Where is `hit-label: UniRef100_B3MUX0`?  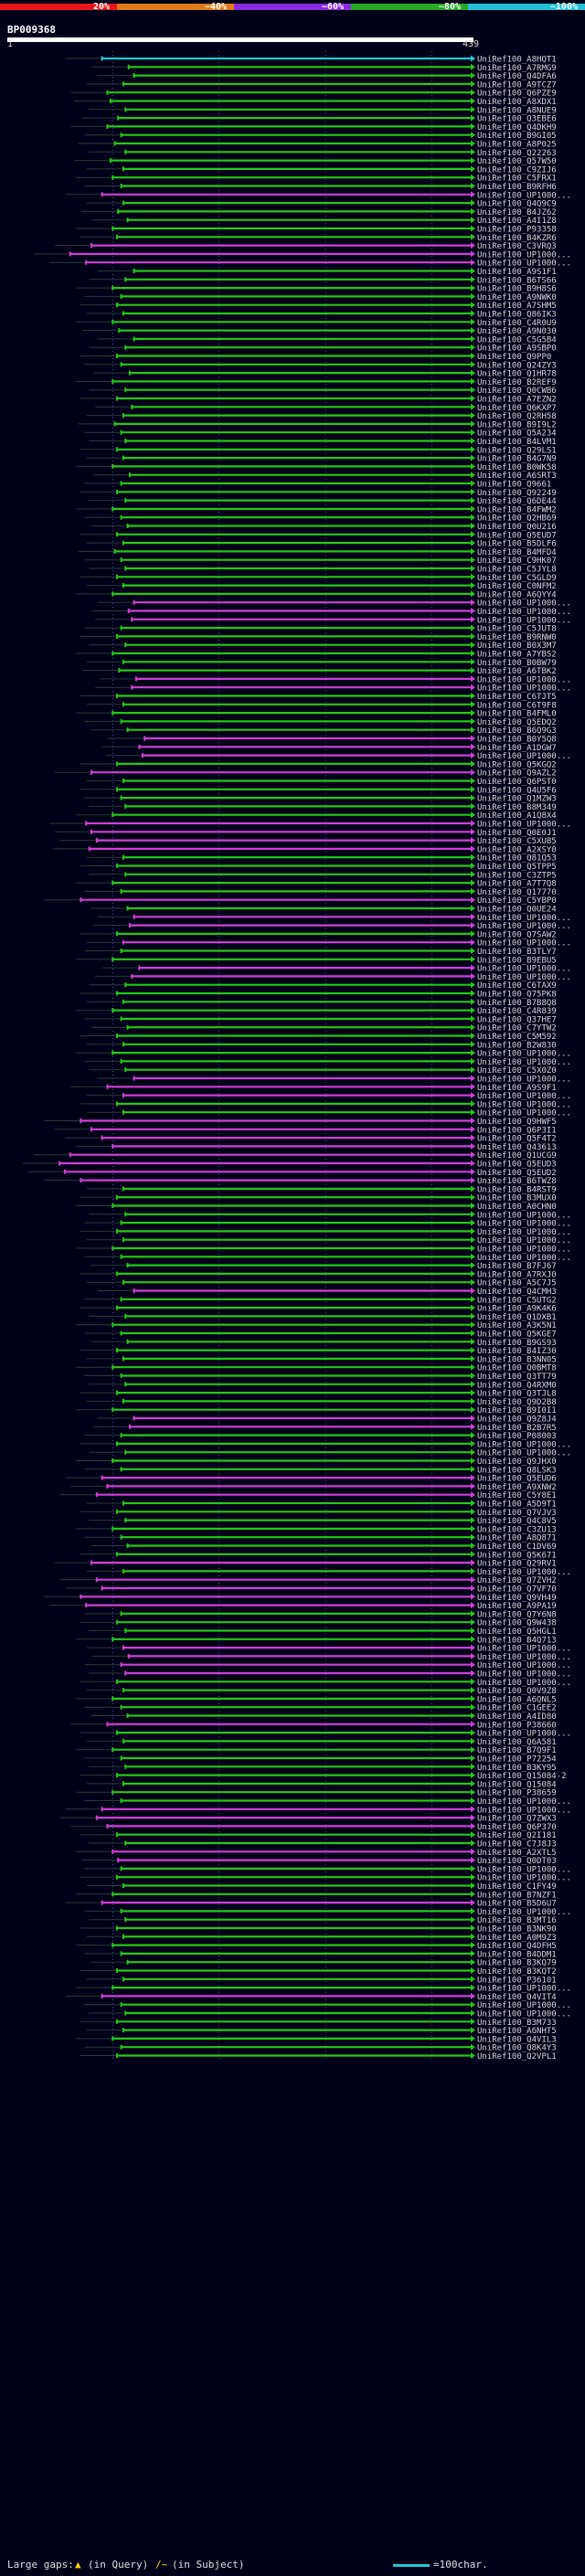
hit-label: UniRef100_B3MUX0 is located at coordinates (517, 1198).